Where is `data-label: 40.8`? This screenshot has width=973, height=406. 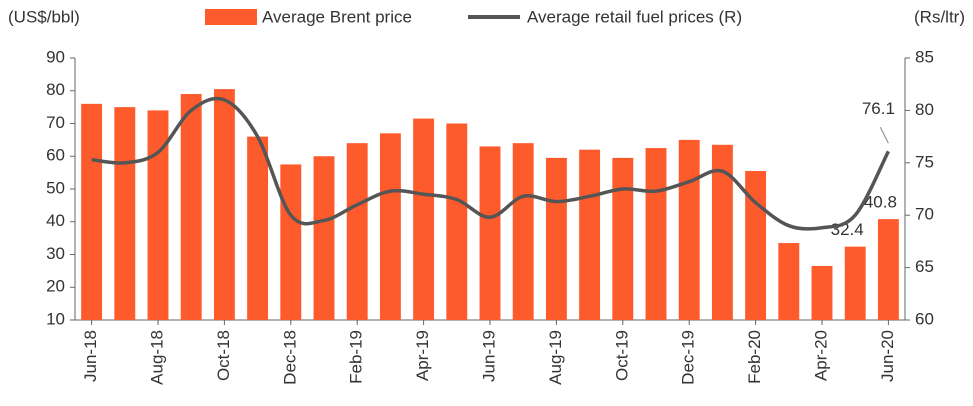 data-label: 40.8 is located at coordinates (880, 202).